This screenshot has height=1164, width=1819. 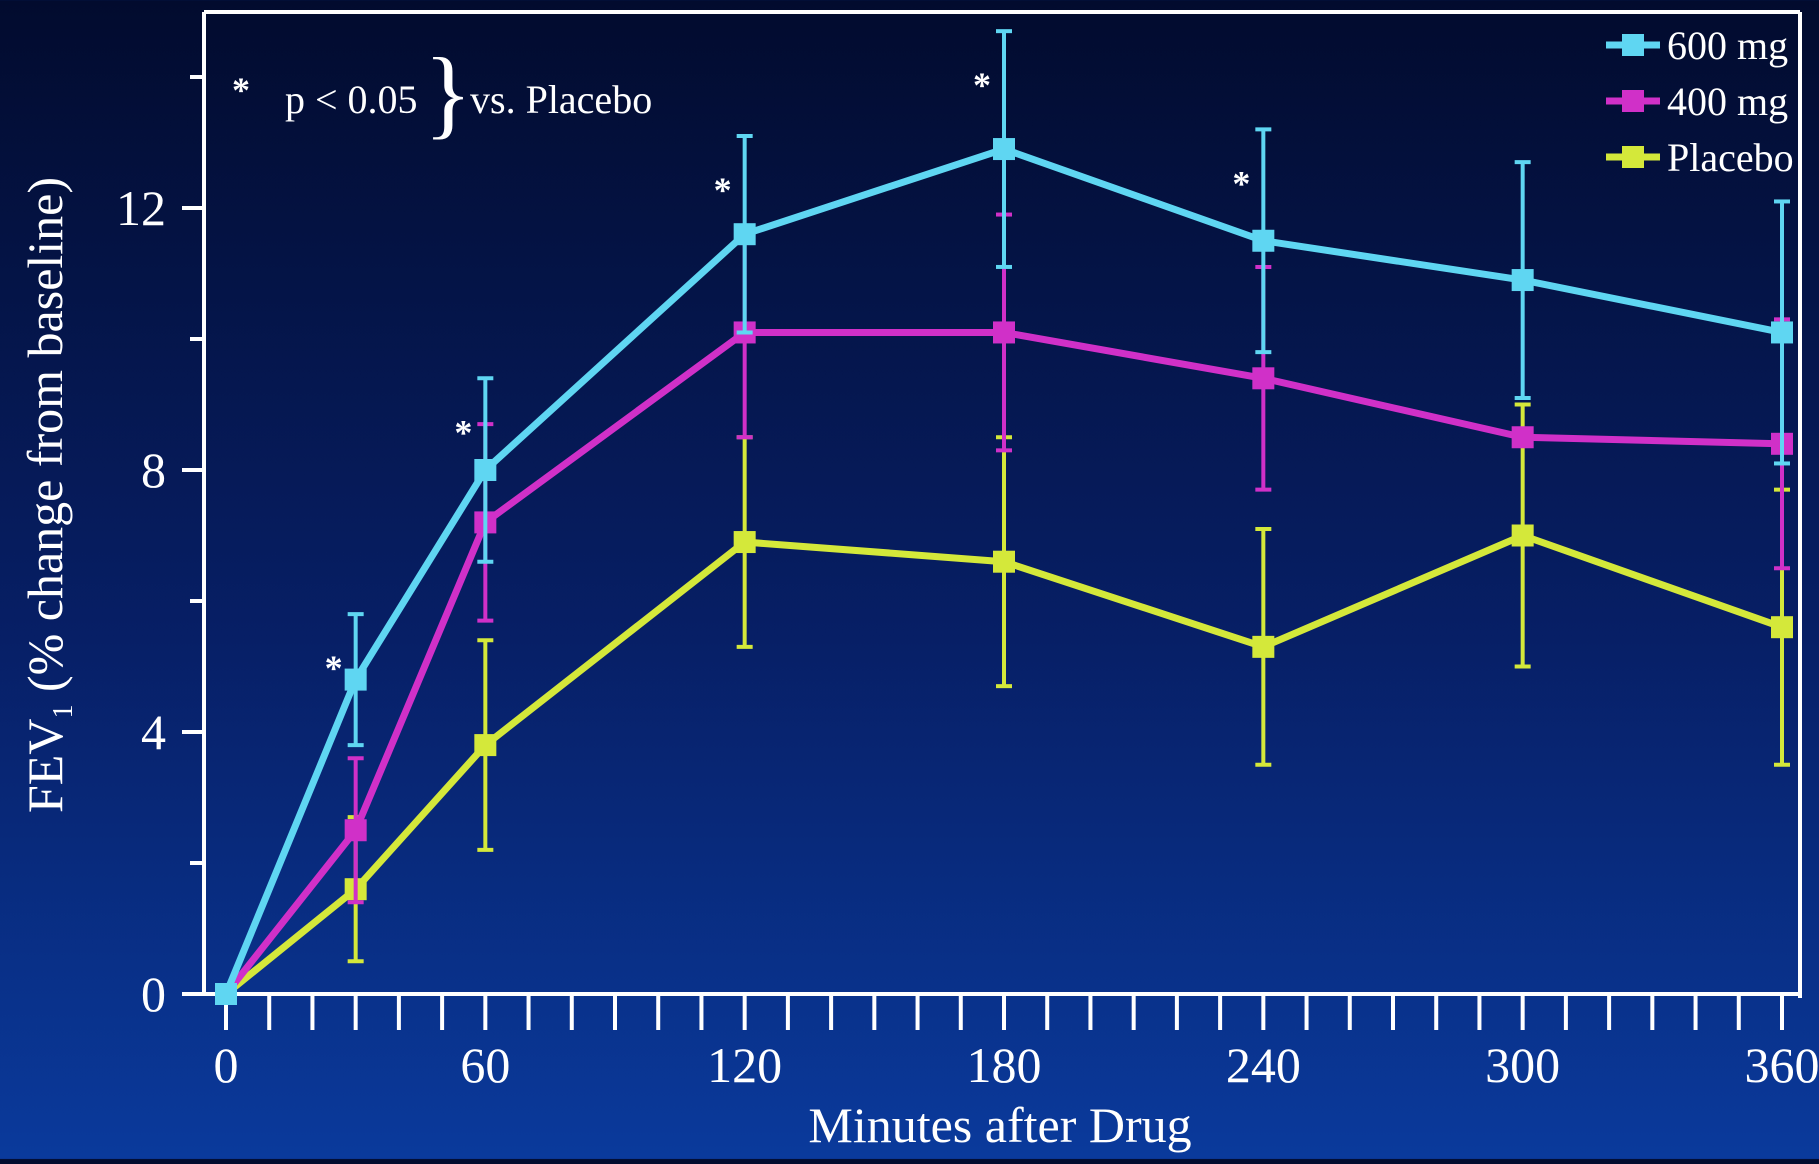 I want to click on y-tick-label: 8, so click(x=153, y=470).